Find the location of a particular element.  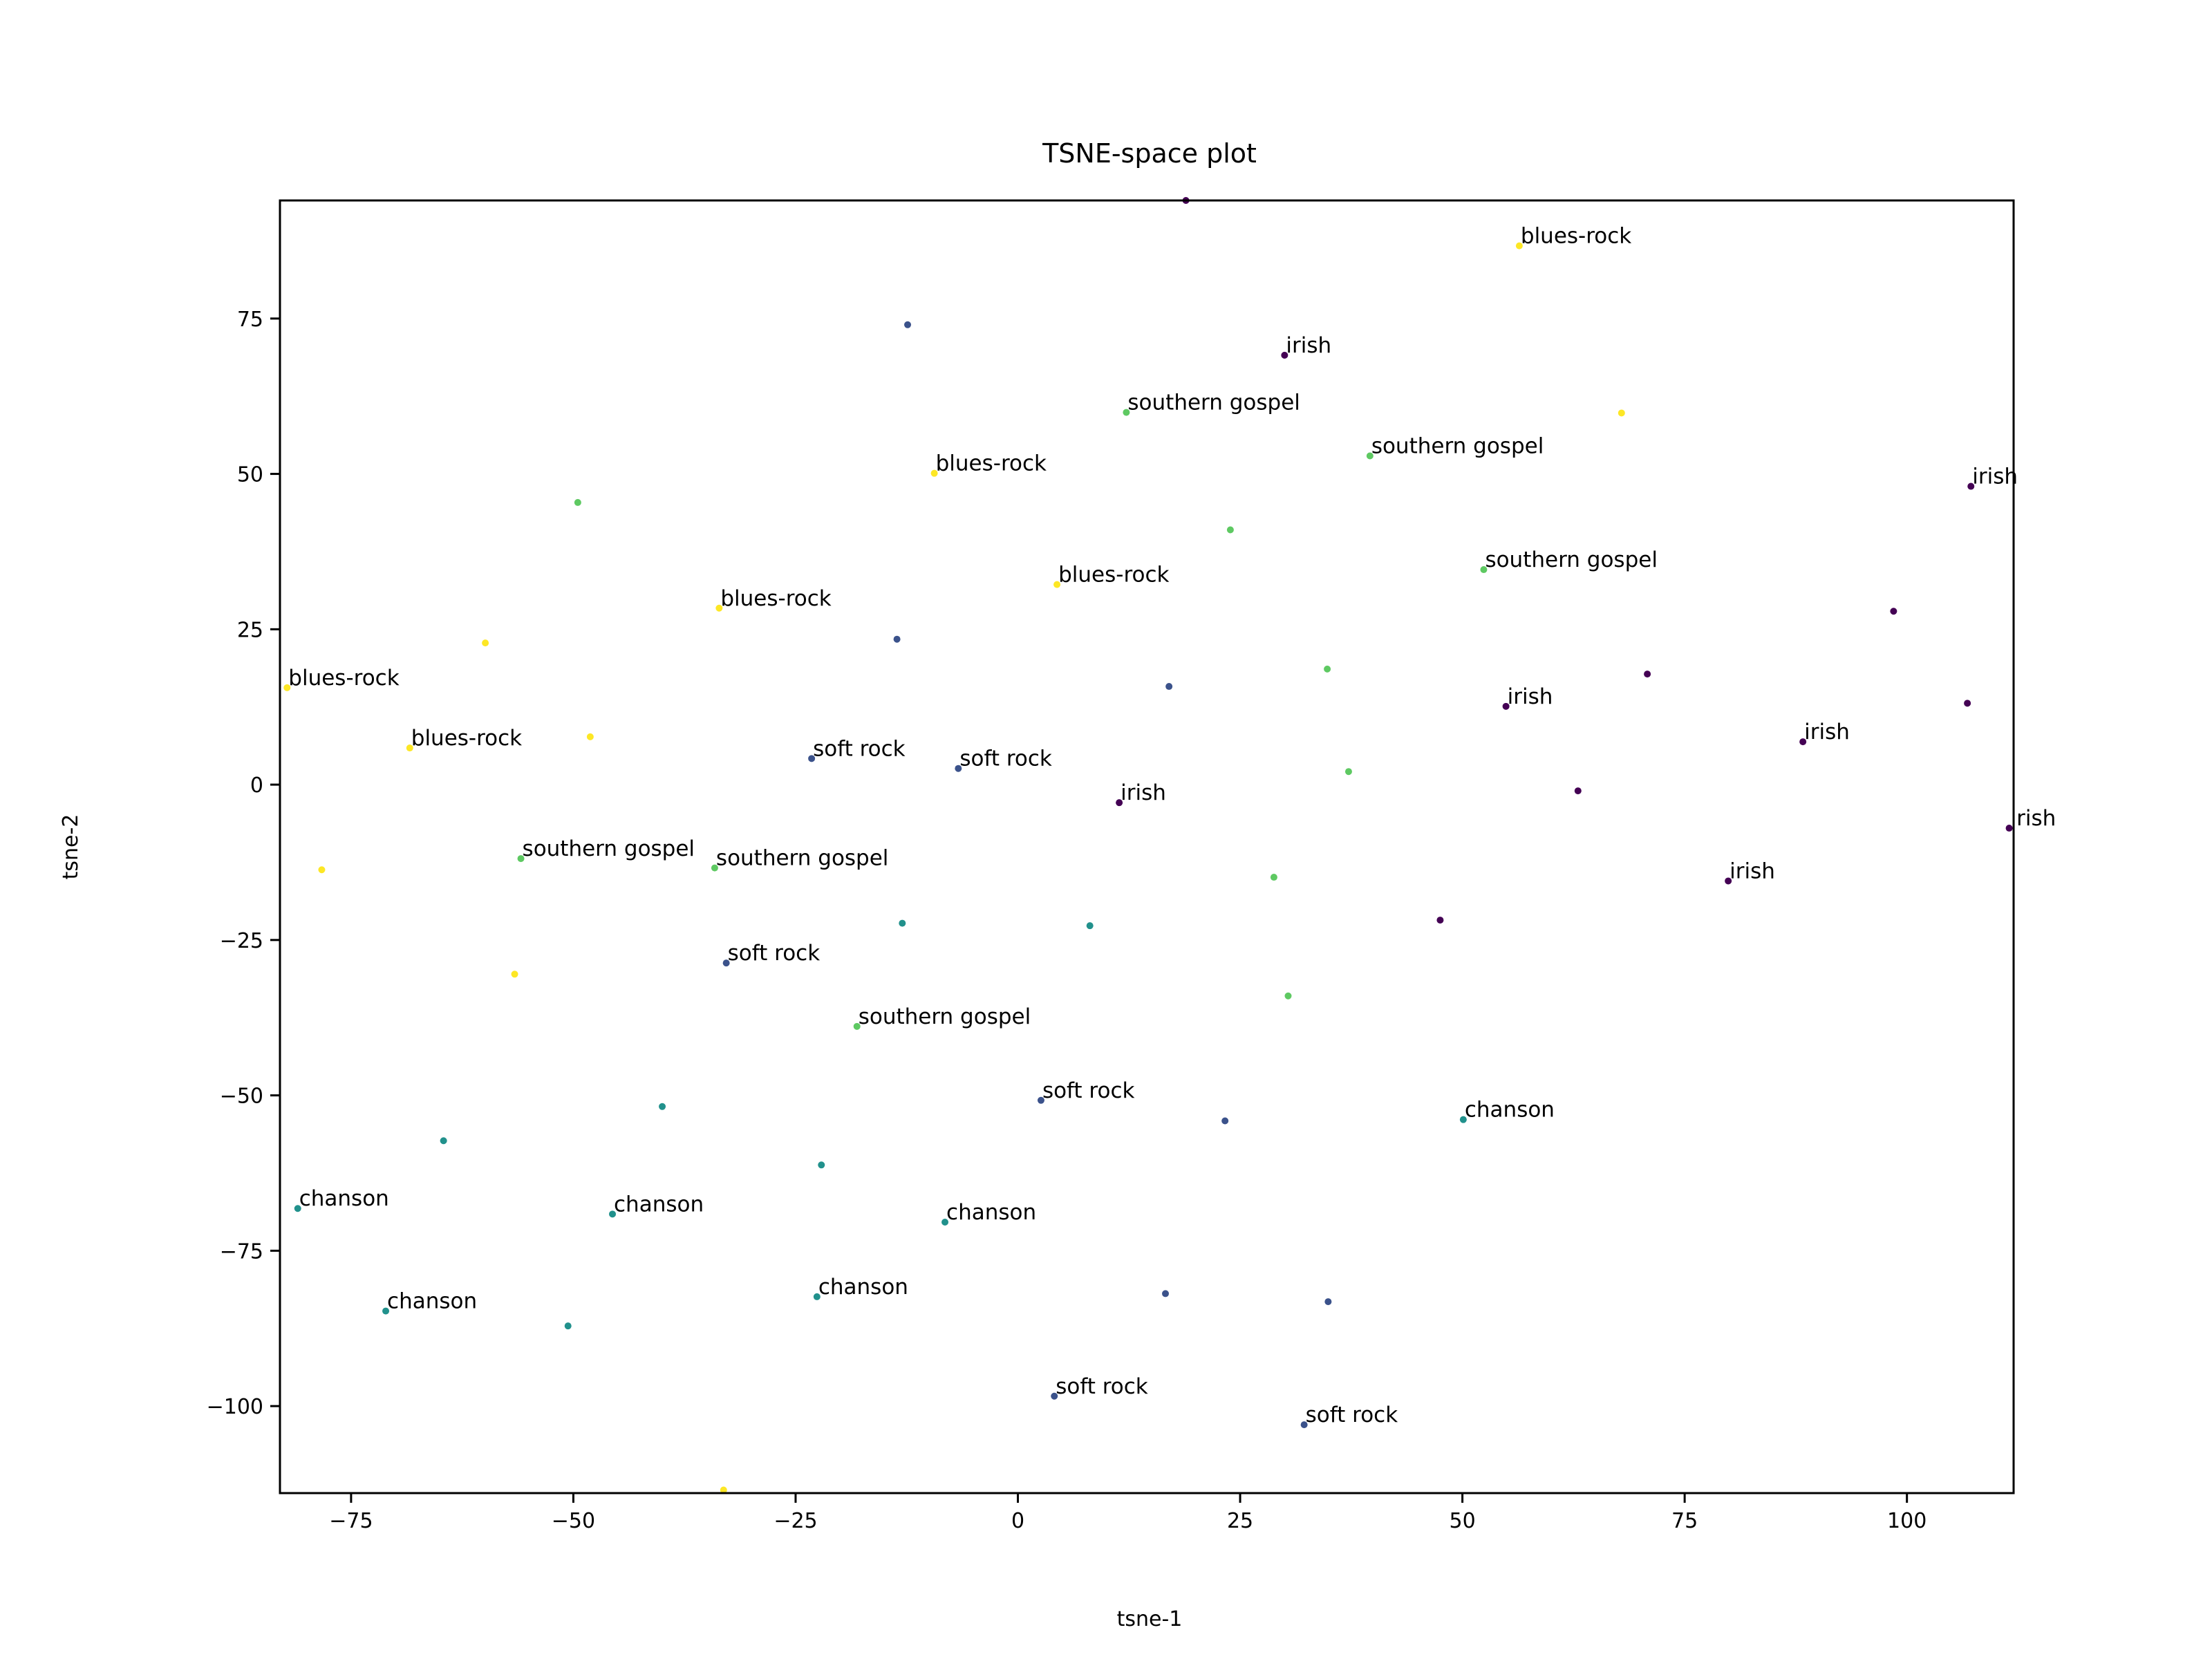

chart-title: TSNE-space plot is located at coordinates (1149, 153).